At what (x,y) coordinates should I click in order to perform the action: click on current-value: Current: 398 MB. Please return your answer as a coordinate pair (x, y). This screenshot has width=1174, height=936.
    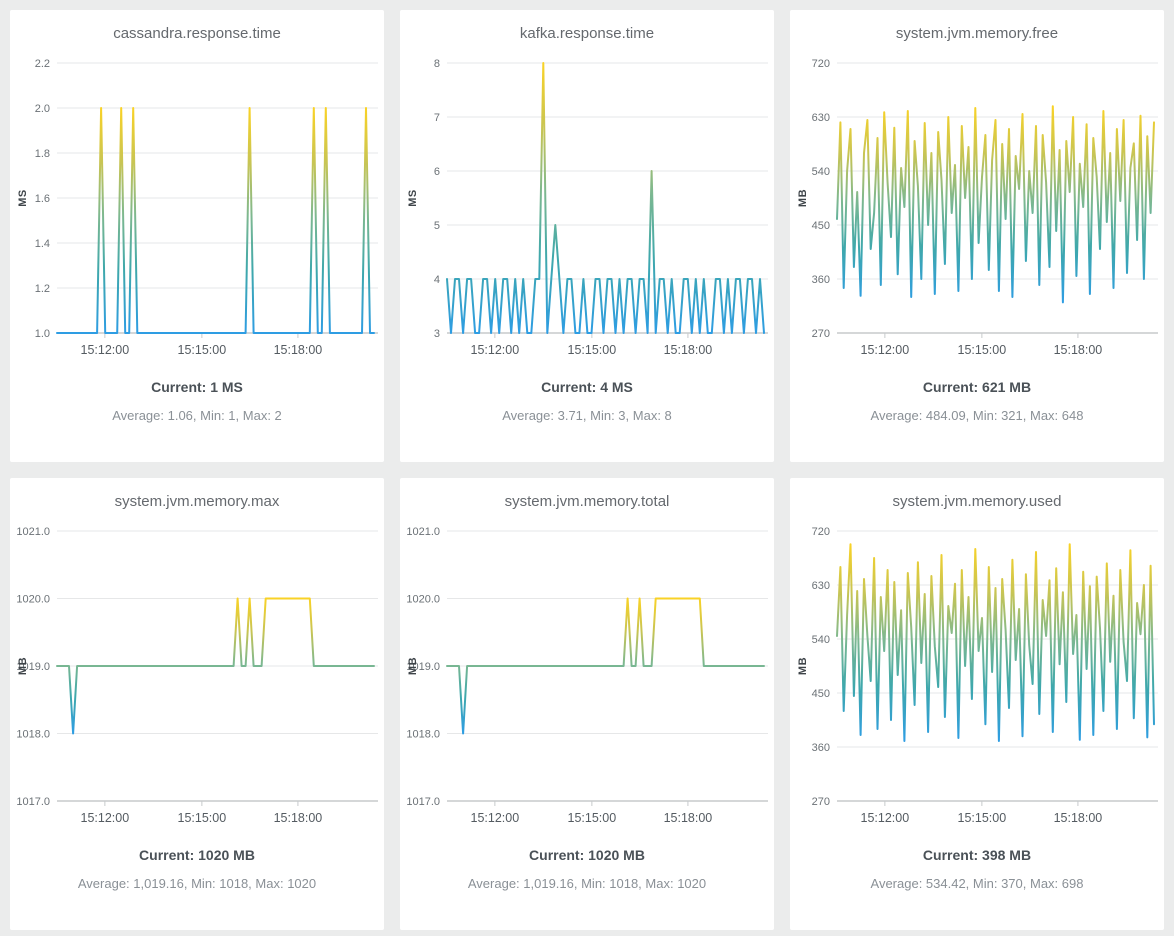
    Looking at the image, I should click on (977, 855).